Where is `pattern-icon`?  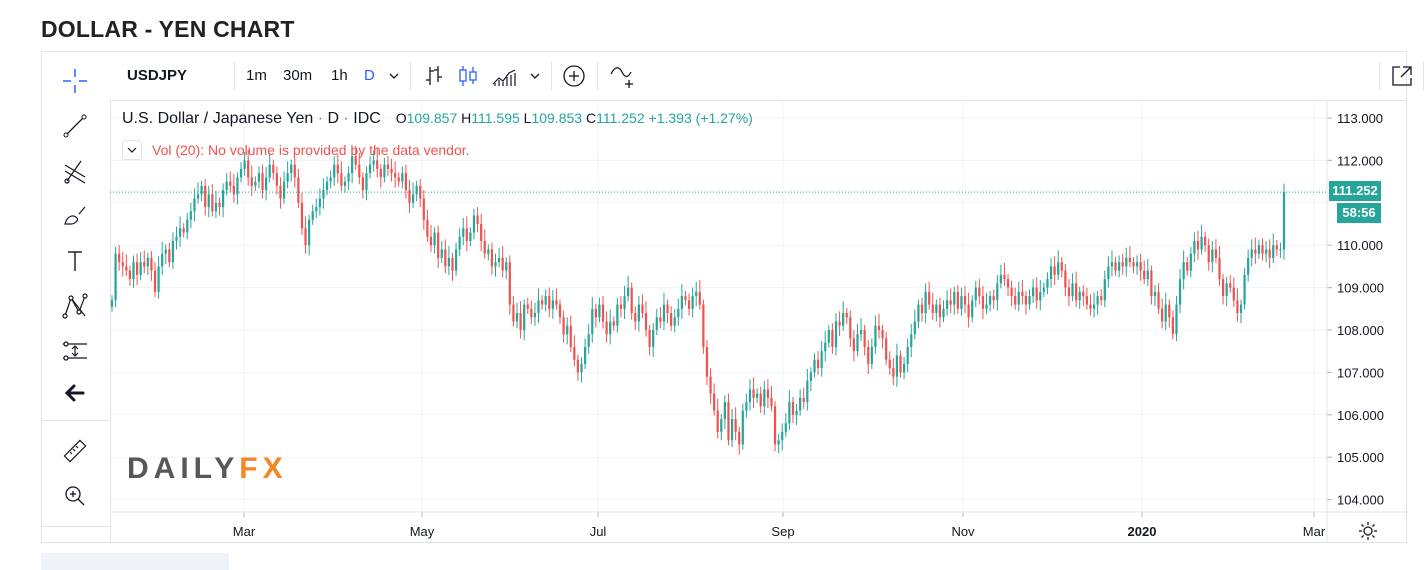 pattern-icon is located at coordinates (75, 306).